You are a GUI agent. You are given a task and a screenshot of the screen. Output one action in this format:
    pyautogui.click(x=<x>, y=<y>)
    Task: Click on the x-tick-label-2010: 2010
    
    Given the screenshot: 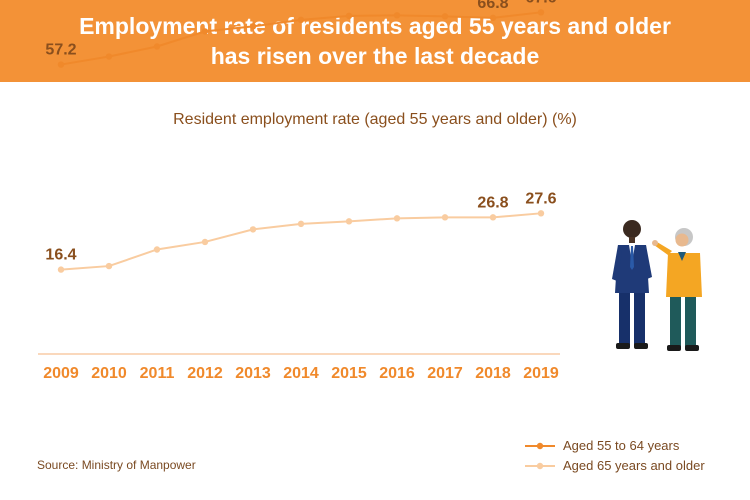 What is the action you would take?
    pyautogui.click(x=109, y=373)
    